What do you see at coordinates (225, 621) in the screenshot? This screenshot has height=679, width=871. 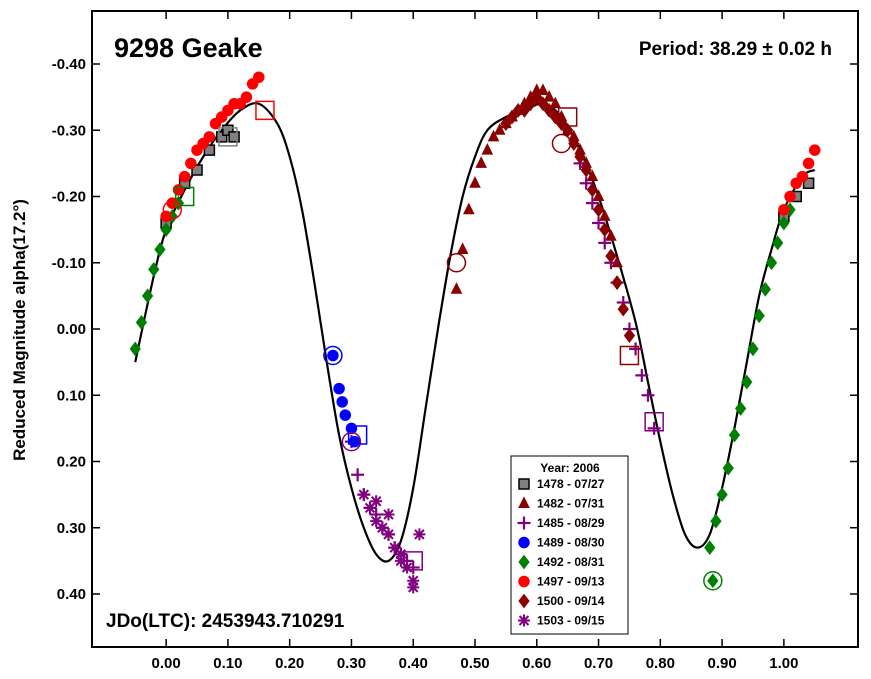 I see `epoch-label: JDo(LTC): 2453943.710291` at bounding box center [225, 621].